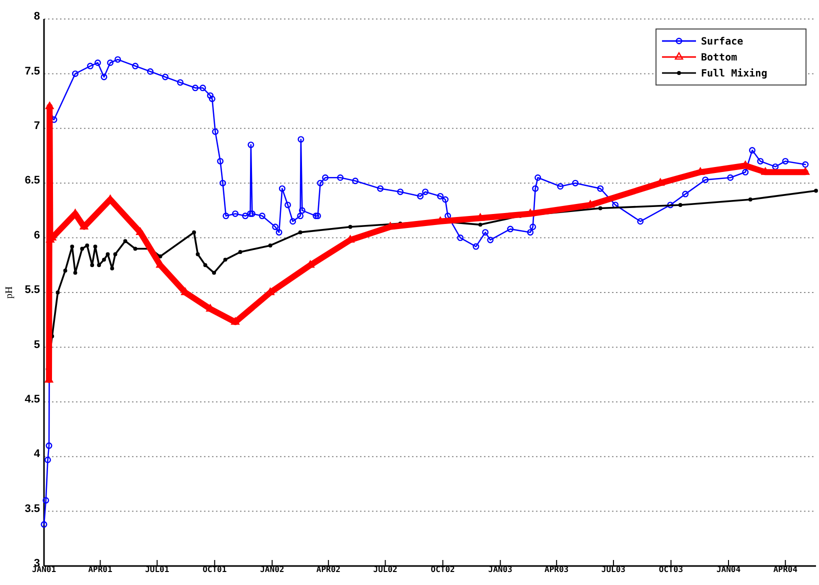 The width and height of the screenshot is (819, 585). Describe the element at coordinates (37, 16) in the screenshot. I see `y-tick-label: 8` at that location.